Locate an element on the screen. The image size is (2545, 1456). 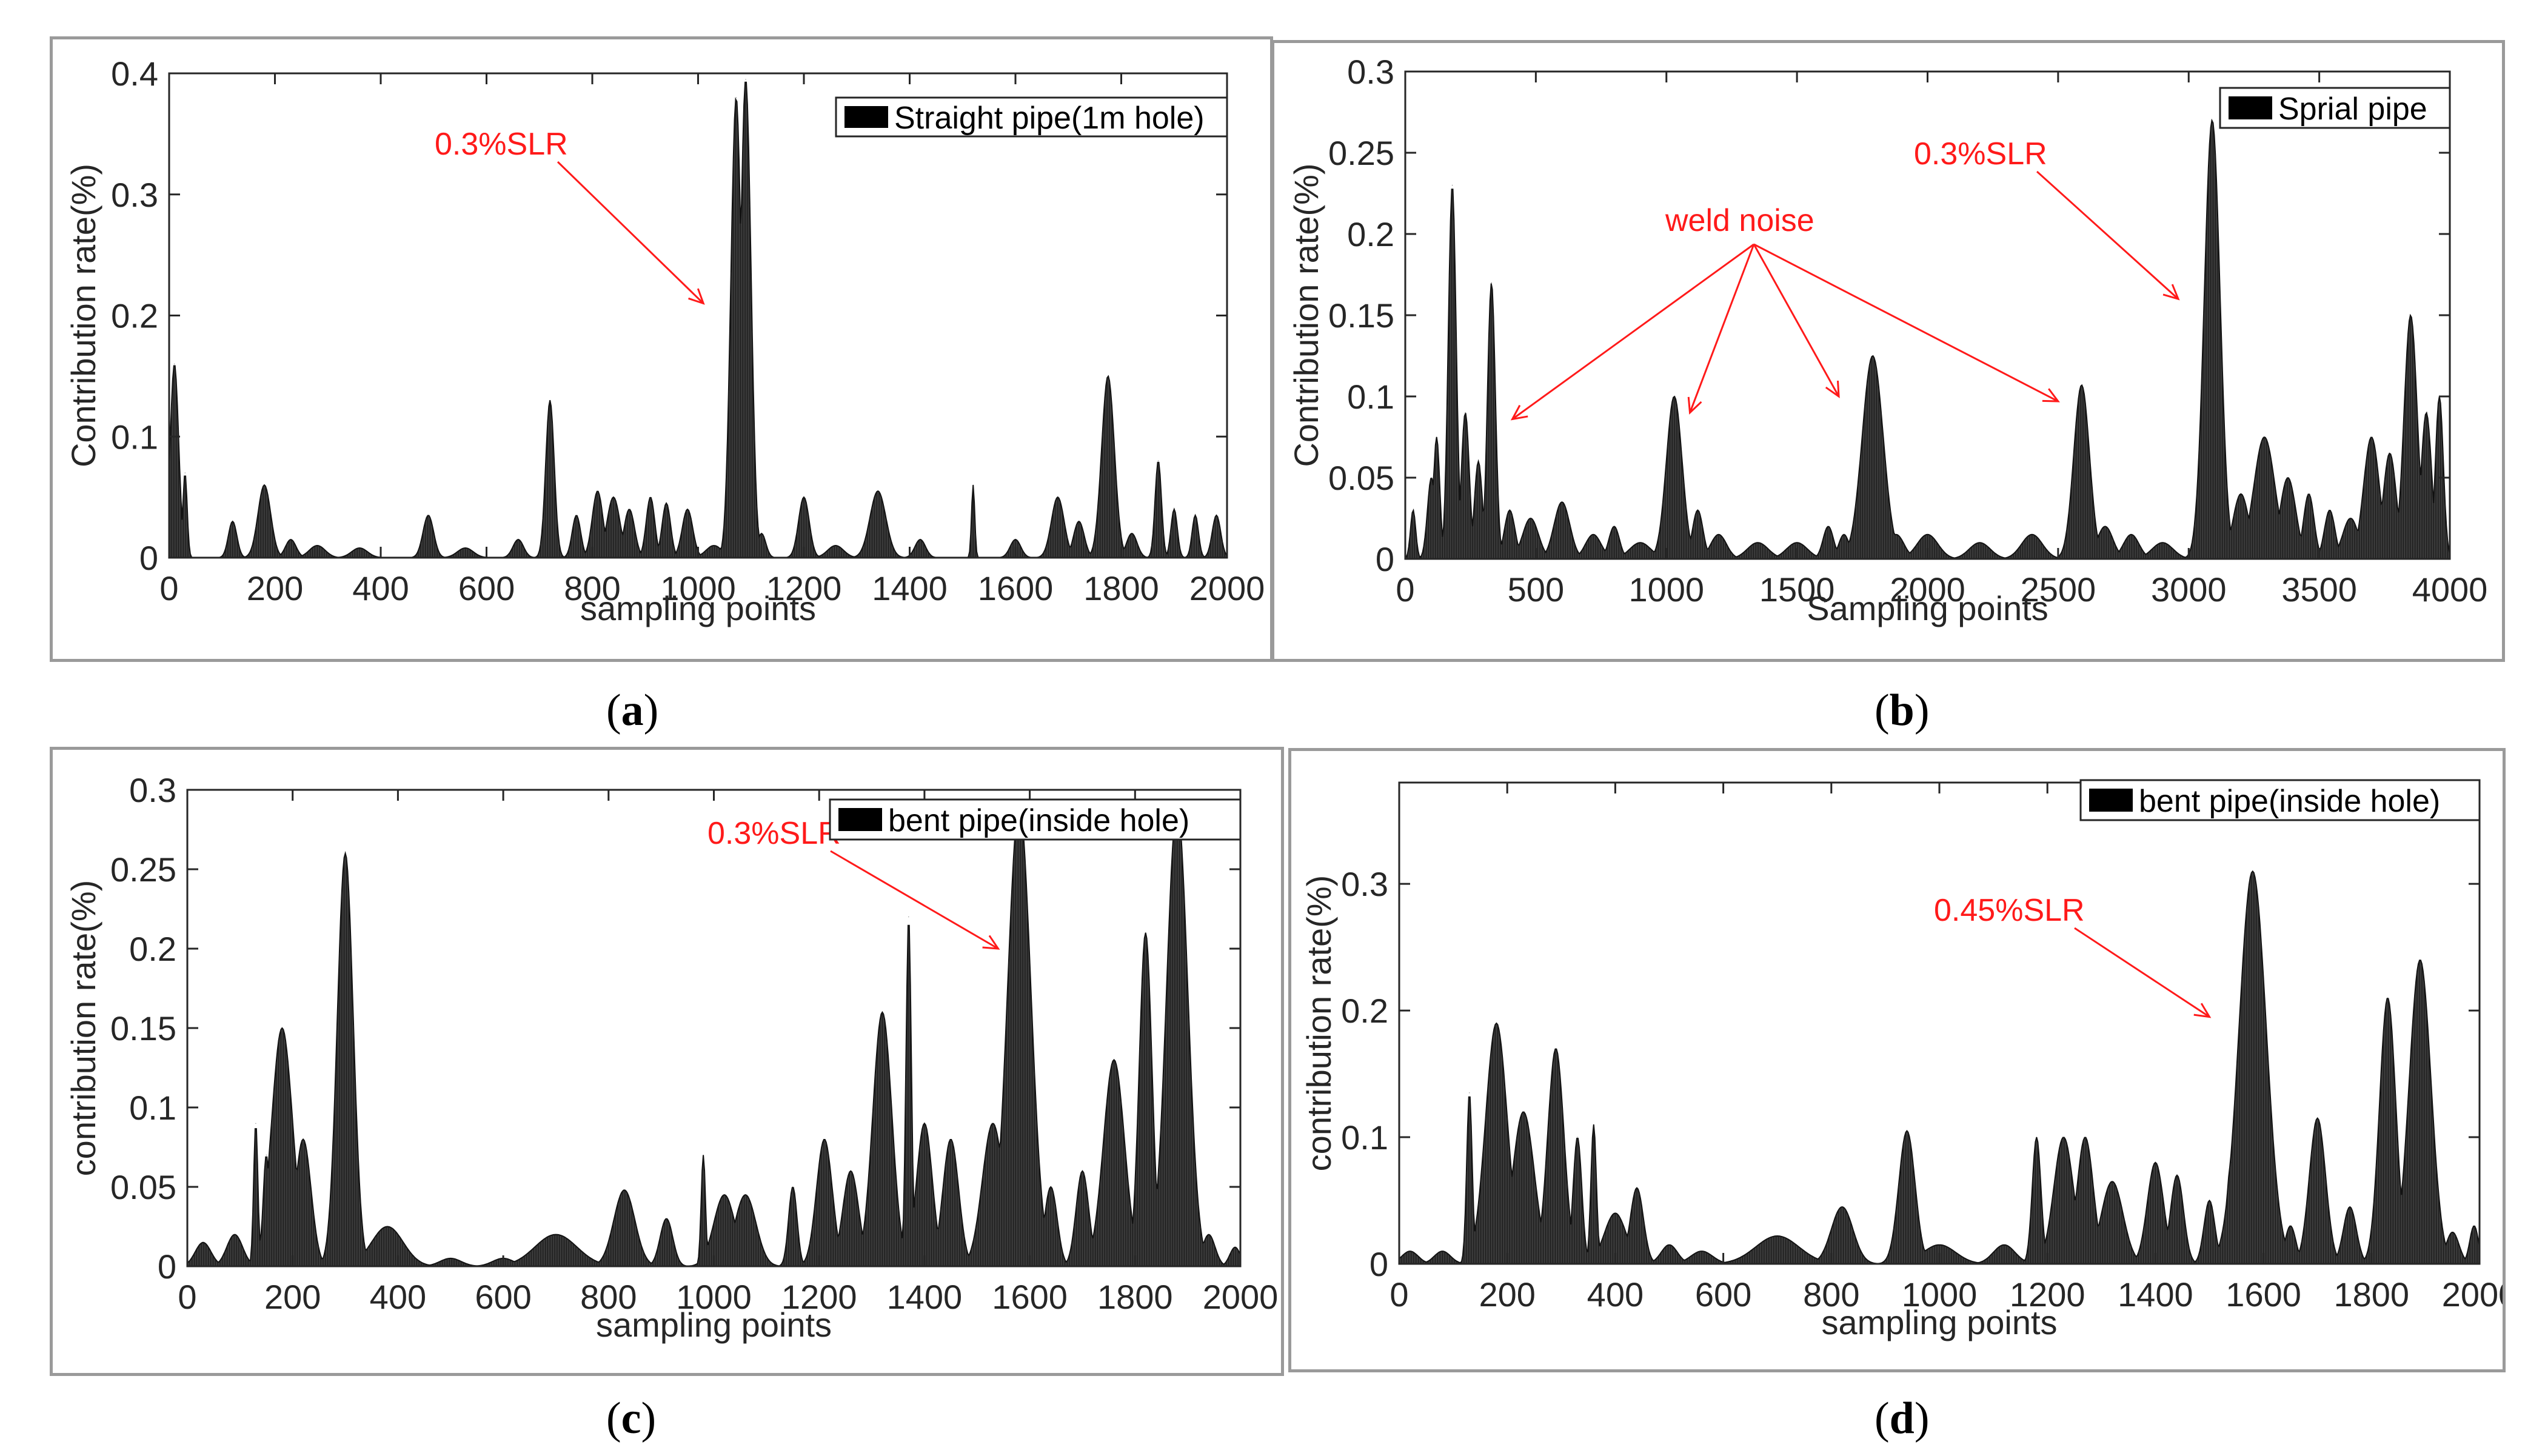
x-axis-label: Sampling points is located at coordinates (1927, 608).